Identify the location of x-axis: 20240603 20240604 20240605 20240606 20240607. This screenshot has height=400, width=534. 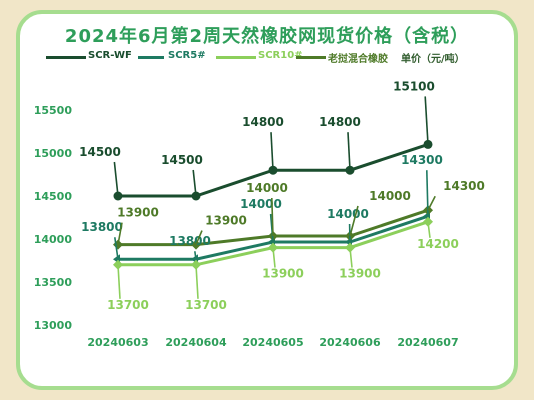
(272, 342).